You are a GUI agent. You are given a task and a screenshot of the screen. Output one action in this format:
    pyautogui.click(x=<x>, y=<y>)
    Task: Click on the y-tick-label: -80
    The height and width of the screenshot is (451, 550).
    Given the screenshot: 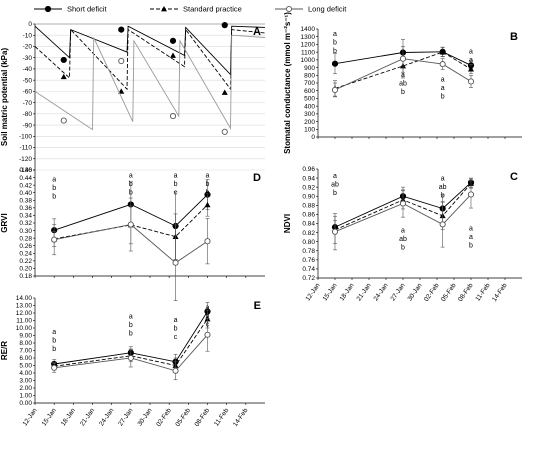 What is the action you would take?
    pyautogui.click(x=28, y=114)
    